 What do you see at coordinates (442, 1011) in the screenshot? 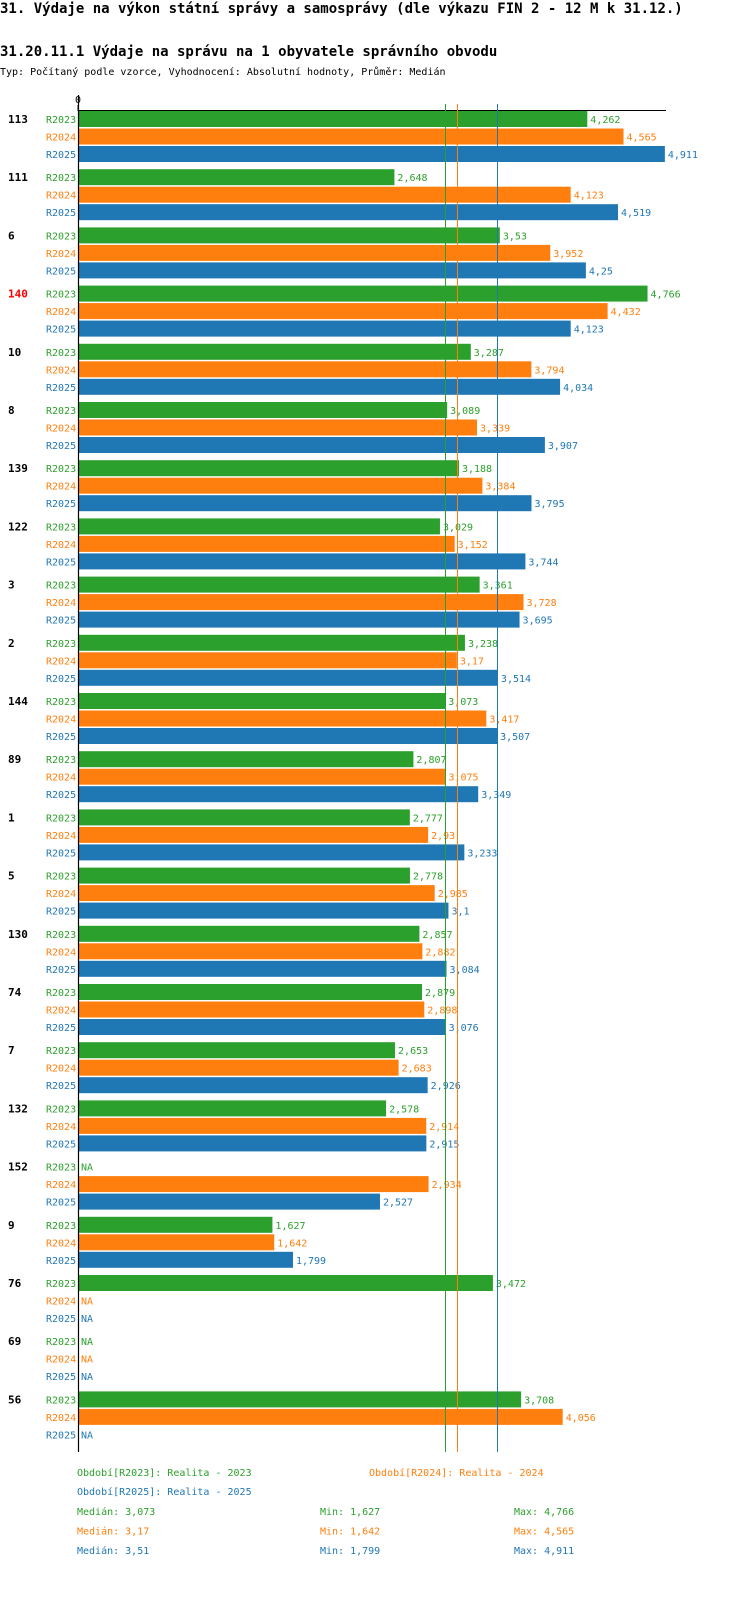
I see `value-label: 2,898` at bounding box center [442, 1011].